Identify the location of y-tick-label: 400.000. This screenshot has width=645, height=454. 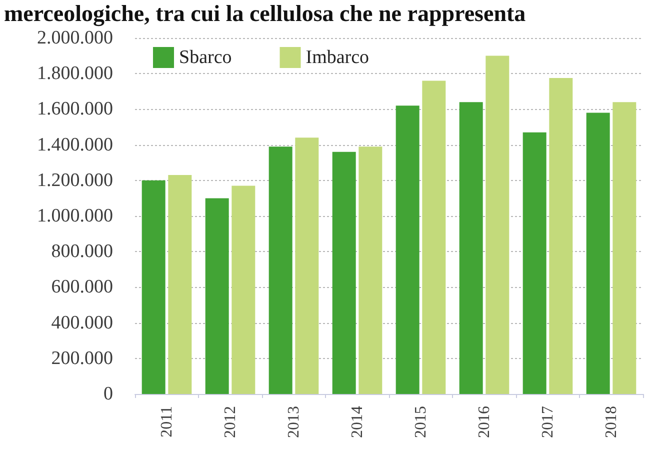
(82, 323).